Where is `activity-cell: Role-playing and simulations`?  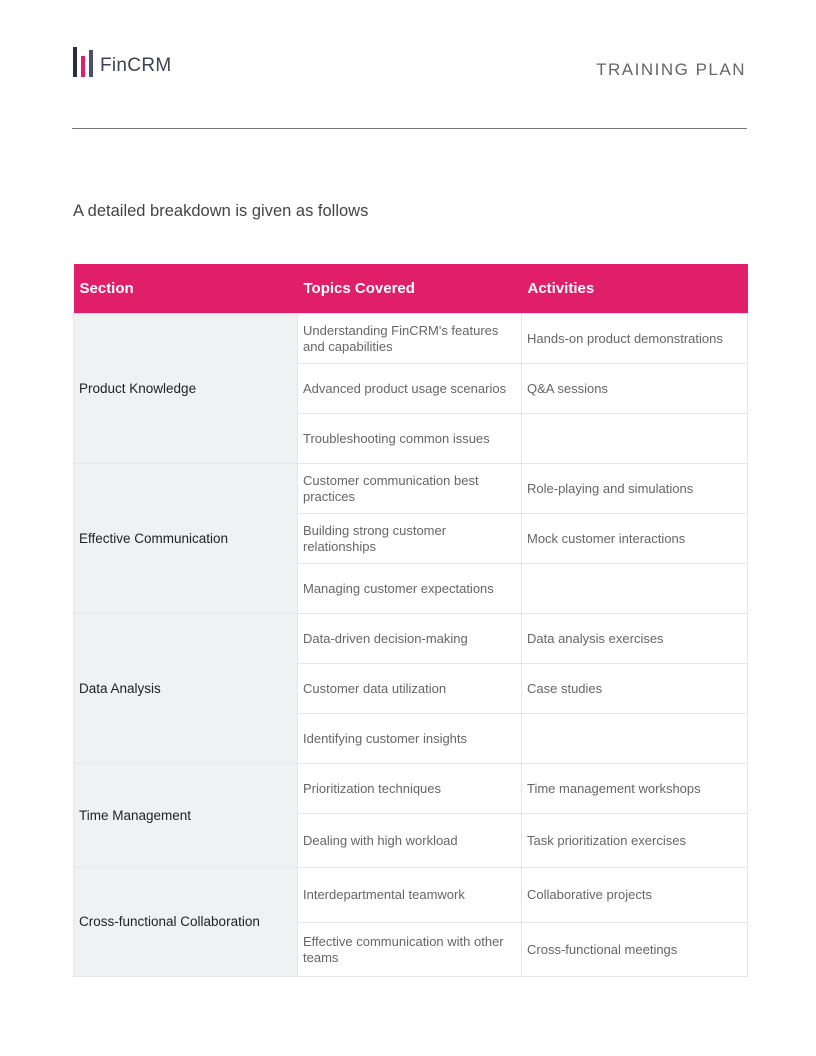
activity-cell: Role-playing and simulations is located at coordinates (634, 488).